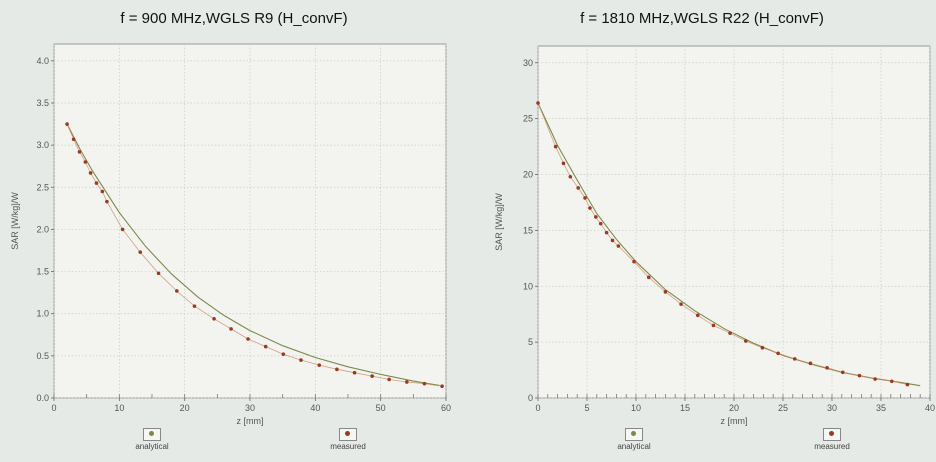  I want to click on x-tick-label: 50, so click(381, 408).